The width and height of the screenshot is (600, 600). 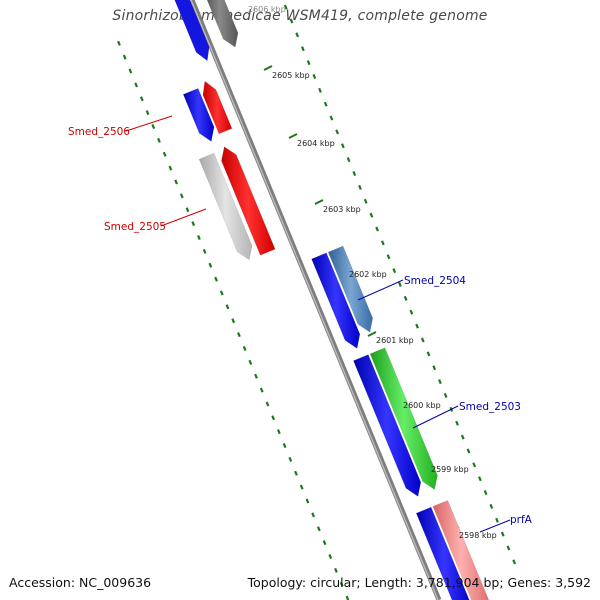 I want to click on gene-prfa-pink, so click(x=461, y=550).